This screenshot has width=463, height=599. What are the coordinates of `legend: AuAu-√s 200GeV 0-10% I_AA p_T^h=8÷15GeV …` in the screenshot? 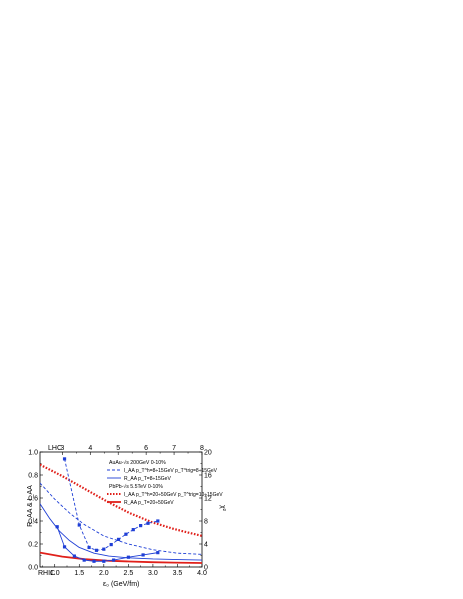 It's located at (165, 482).